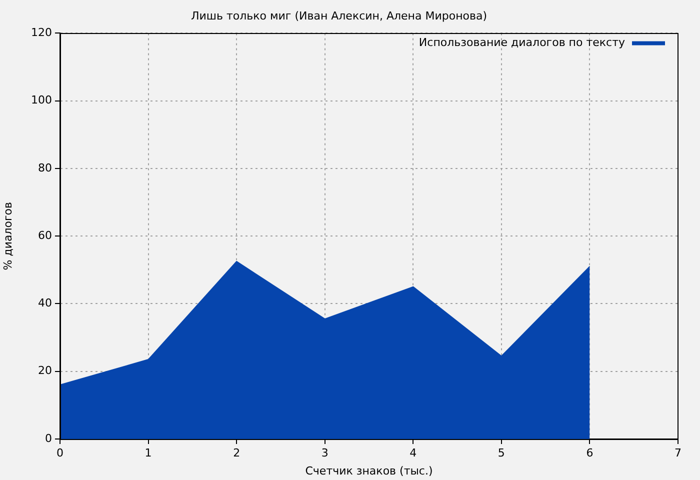 This screenshot has width=700, height=480. What do you see at coordinates (45, 167) in the screenshot?
I see `y-tick-label: 80` at bounding box center [45, 167].